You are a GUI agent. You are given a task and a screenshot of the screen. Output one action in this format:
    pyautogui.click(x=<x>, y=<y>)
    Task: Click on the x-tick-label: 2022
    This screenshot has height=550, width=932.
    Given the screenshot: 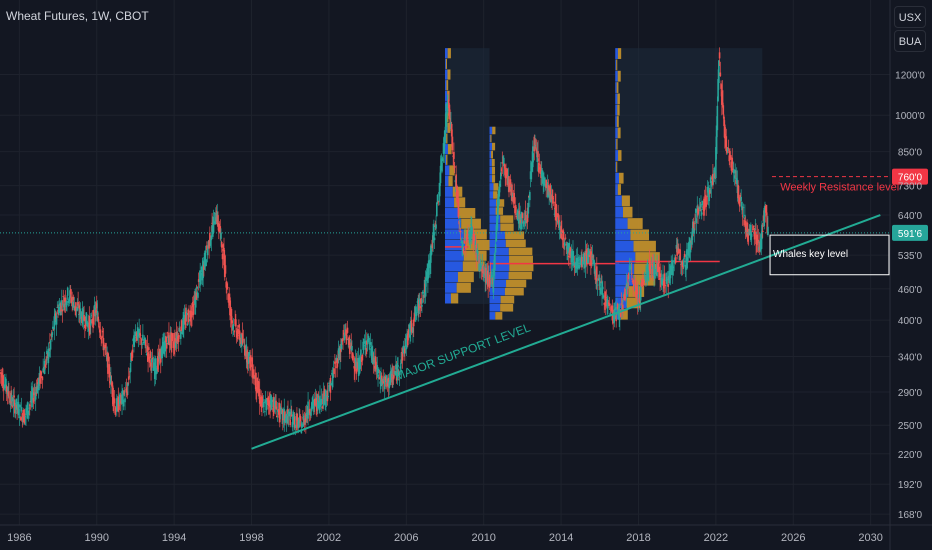 What is the action you would take?
    pyautogui.click(x=716, y=538)
    